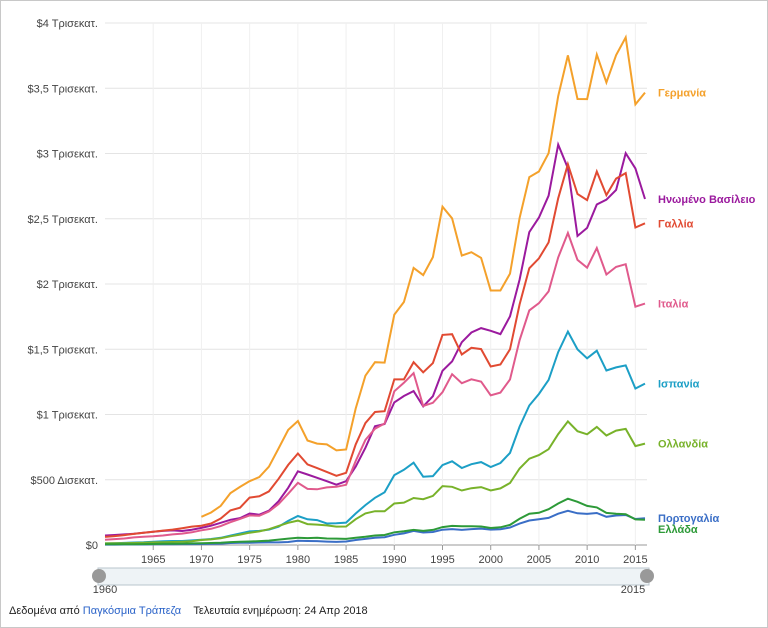  I want to click on series-label: Πορτογαλία, so click(689, 519).